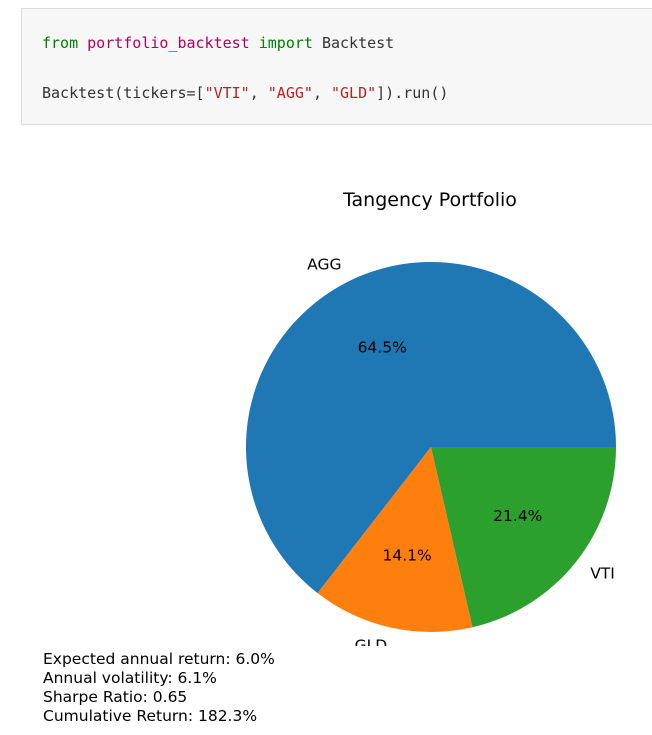 The height and width of the screenshot is (735, 652). I want to click on code-line-import: from portfolio_backtest import Backtest, so click(218, 43).